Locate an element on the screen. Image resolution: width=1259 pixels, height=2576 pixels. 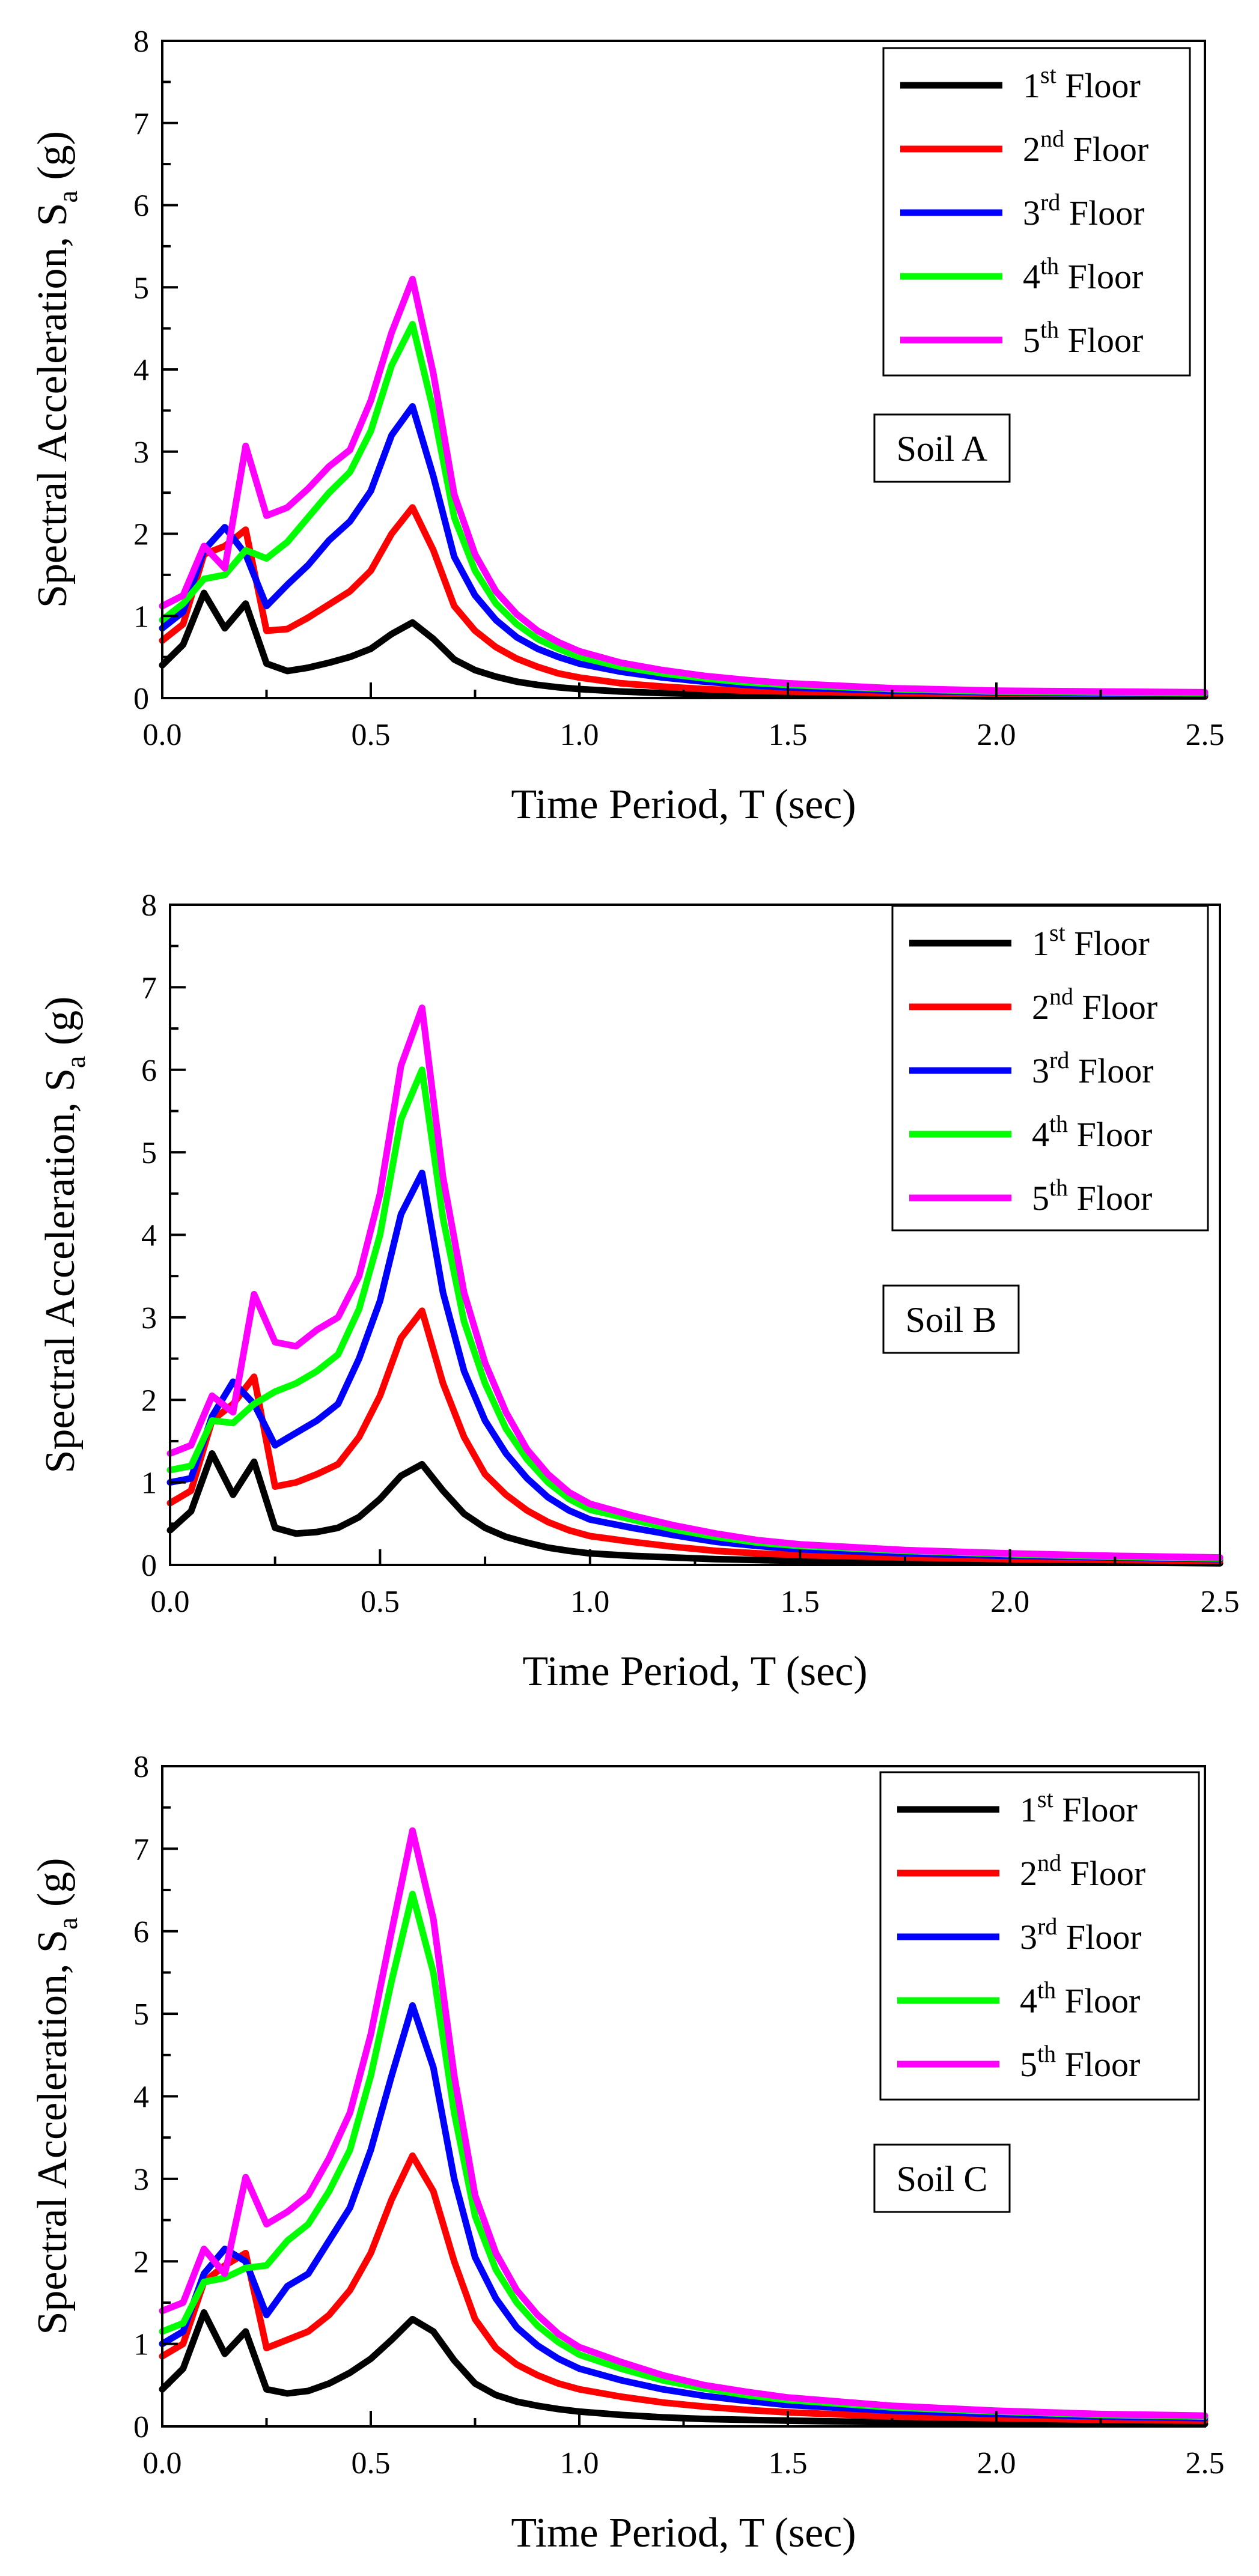
legend-floor-number: 5 is located at coordinates (1040, 1198).